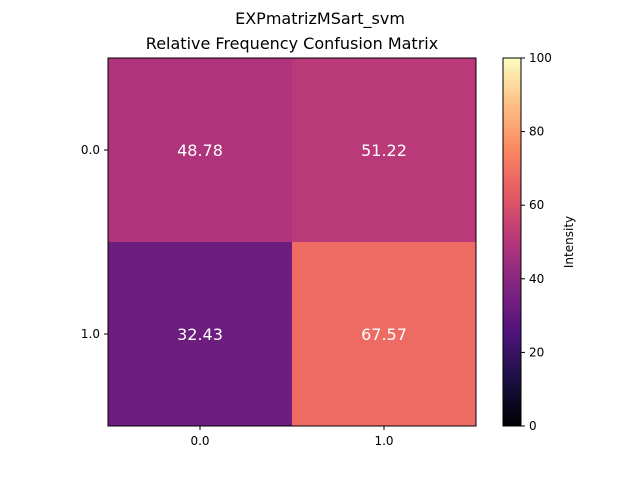 Image resolution: width=640 pixels, height=480 pixels. I want to click on chart-title: Relative Frequency Confusion Matrix, so click(292, 43).